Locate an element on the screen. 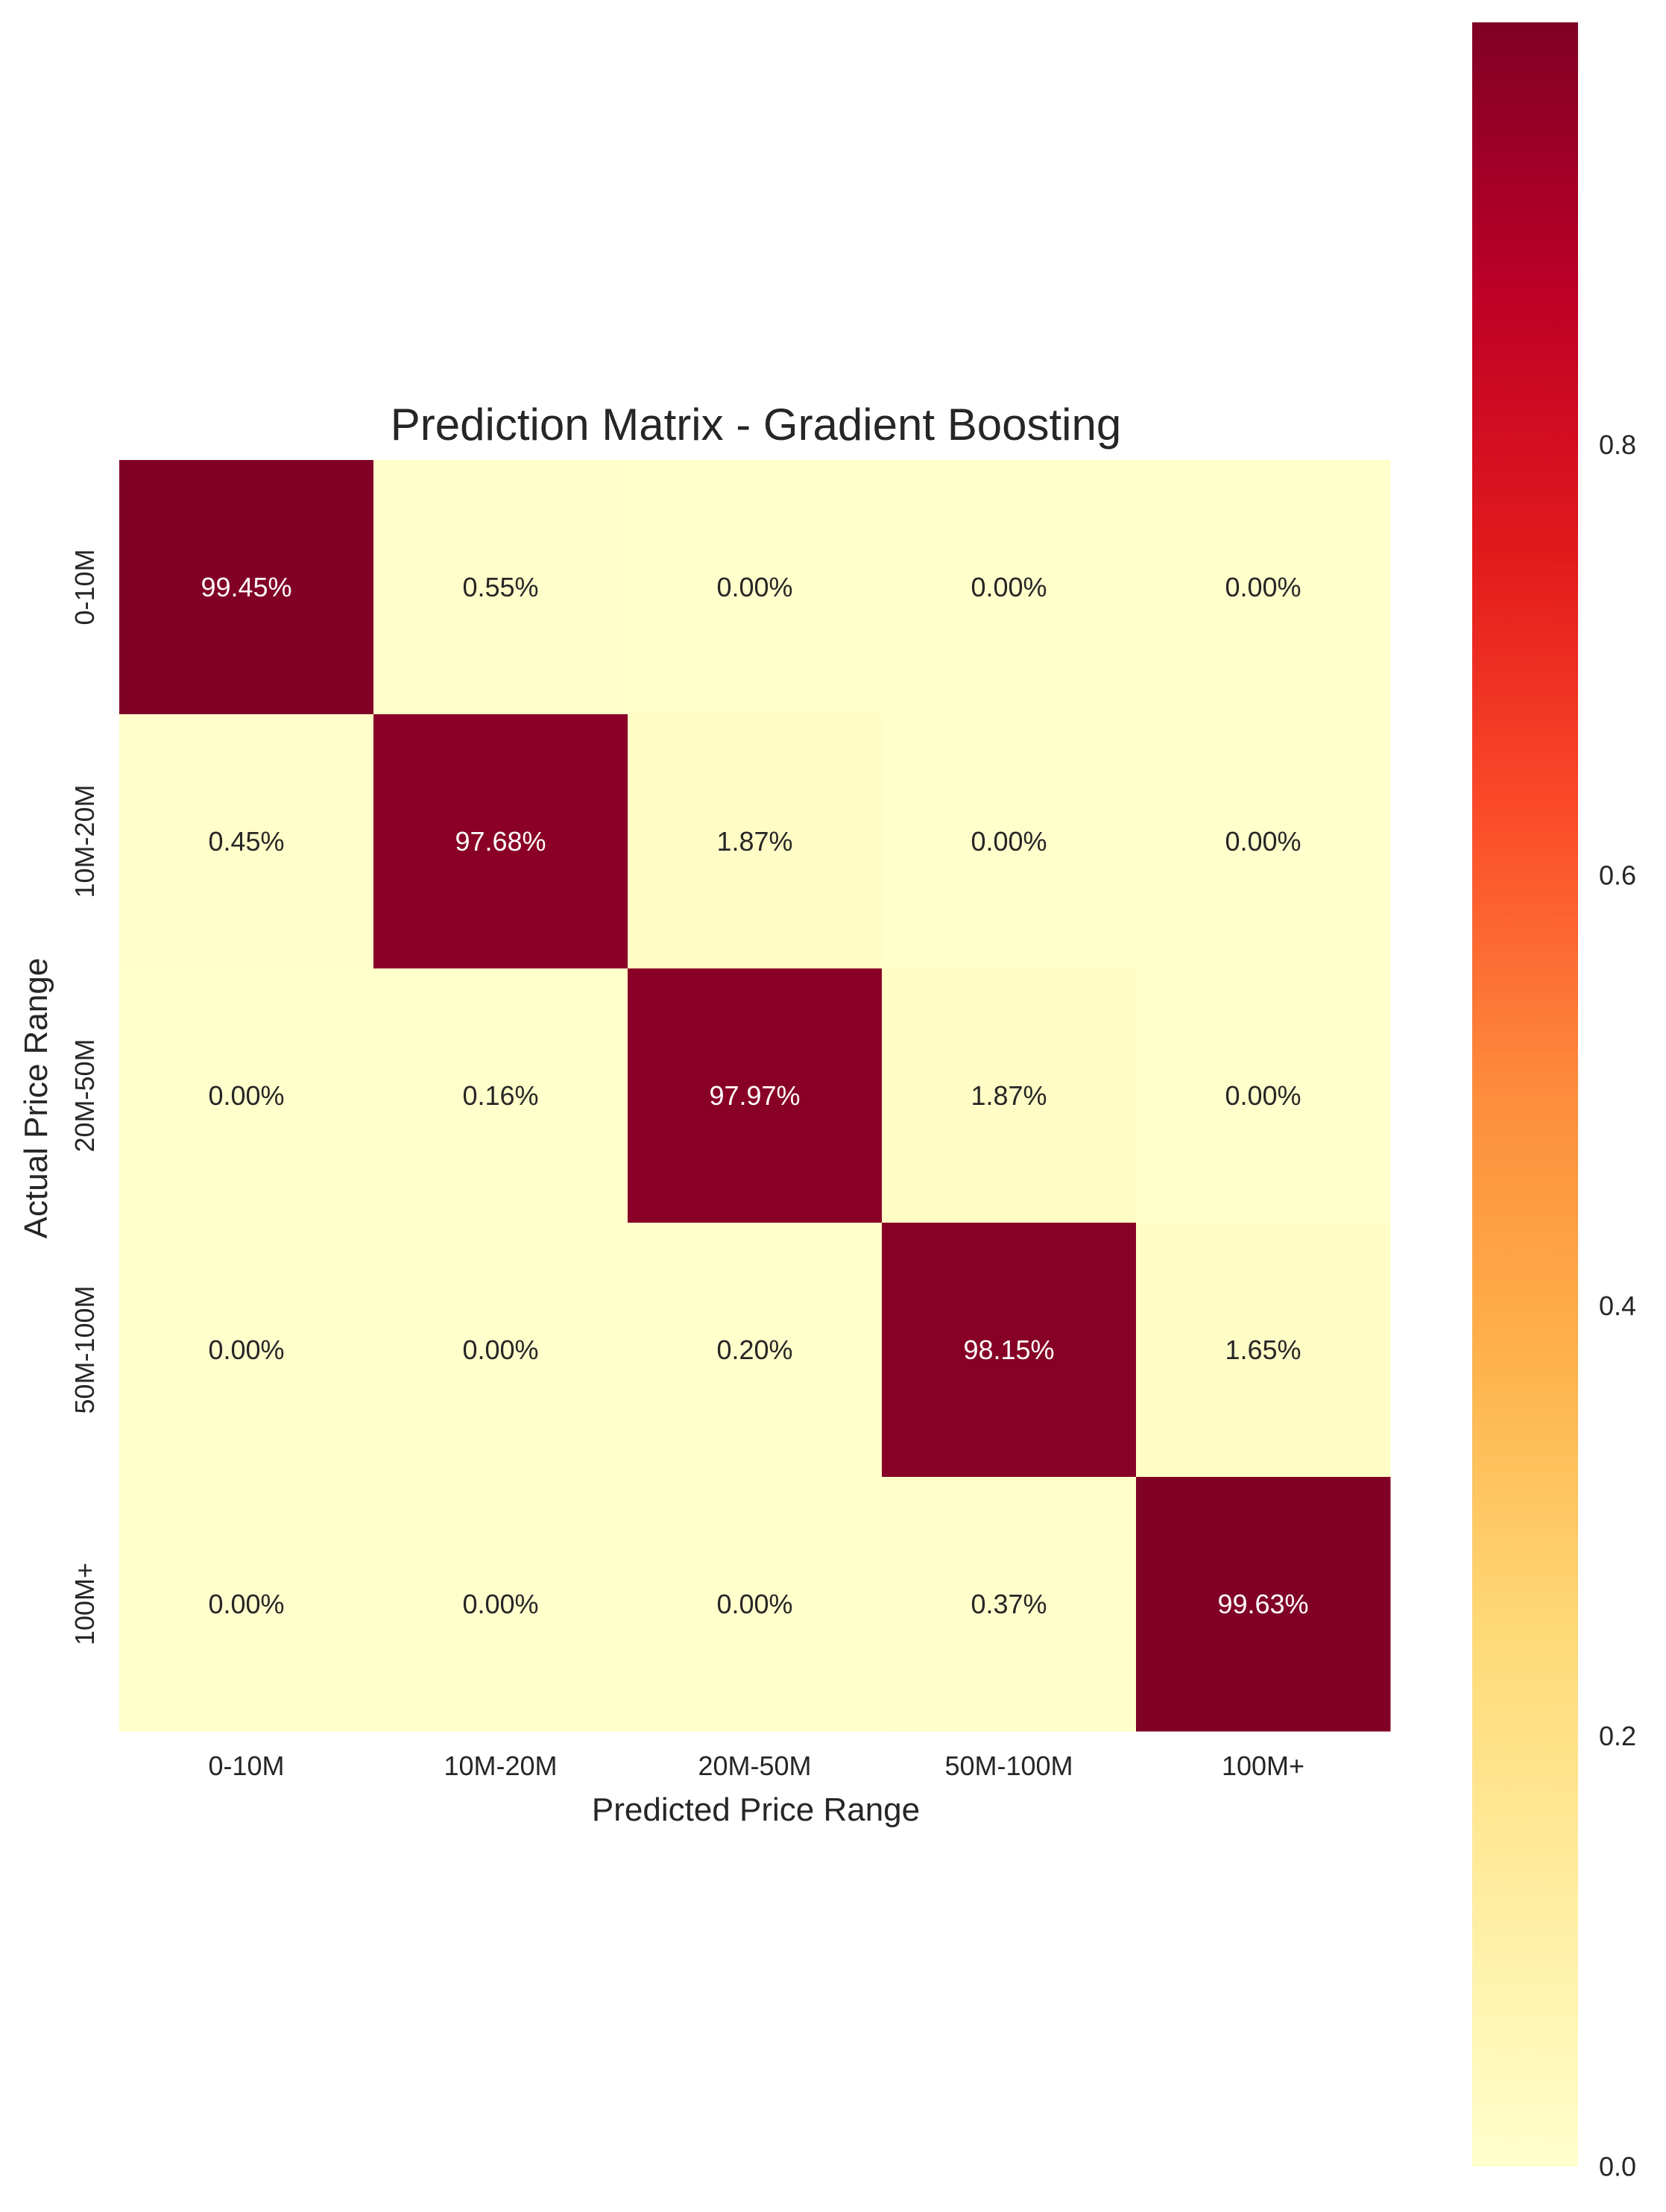 The height and width of the screenshot is (2212, 1666). y-axis-label: Actual Price Range is located at coordinates (36, 1098).